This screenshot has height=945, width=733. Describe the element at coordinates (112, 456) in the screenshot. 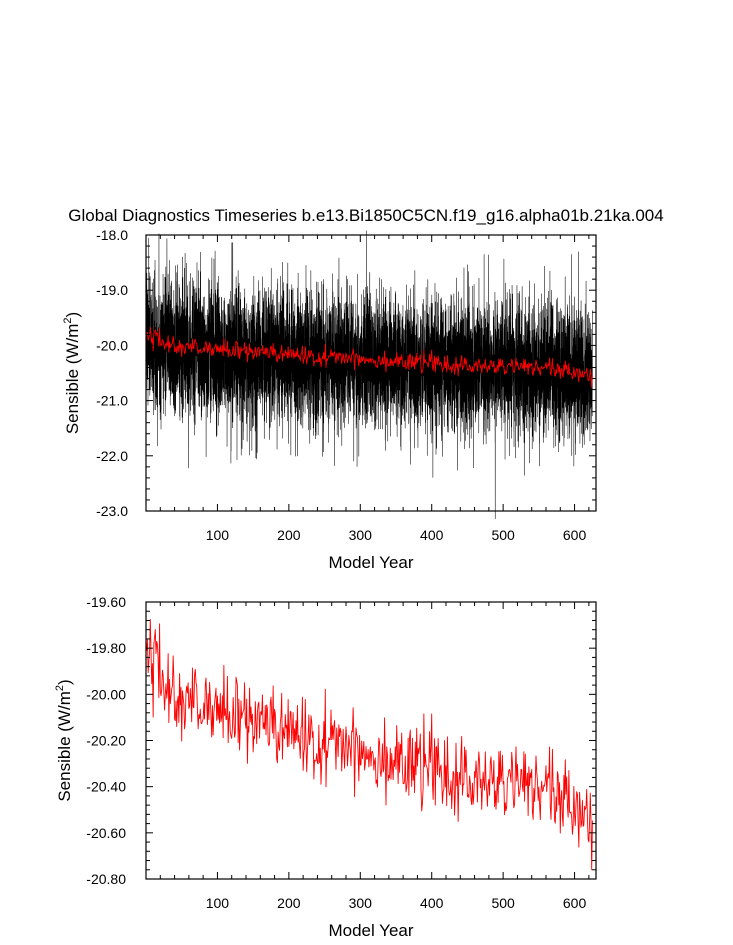

I see `y-tick-label: -22.0` at that location.